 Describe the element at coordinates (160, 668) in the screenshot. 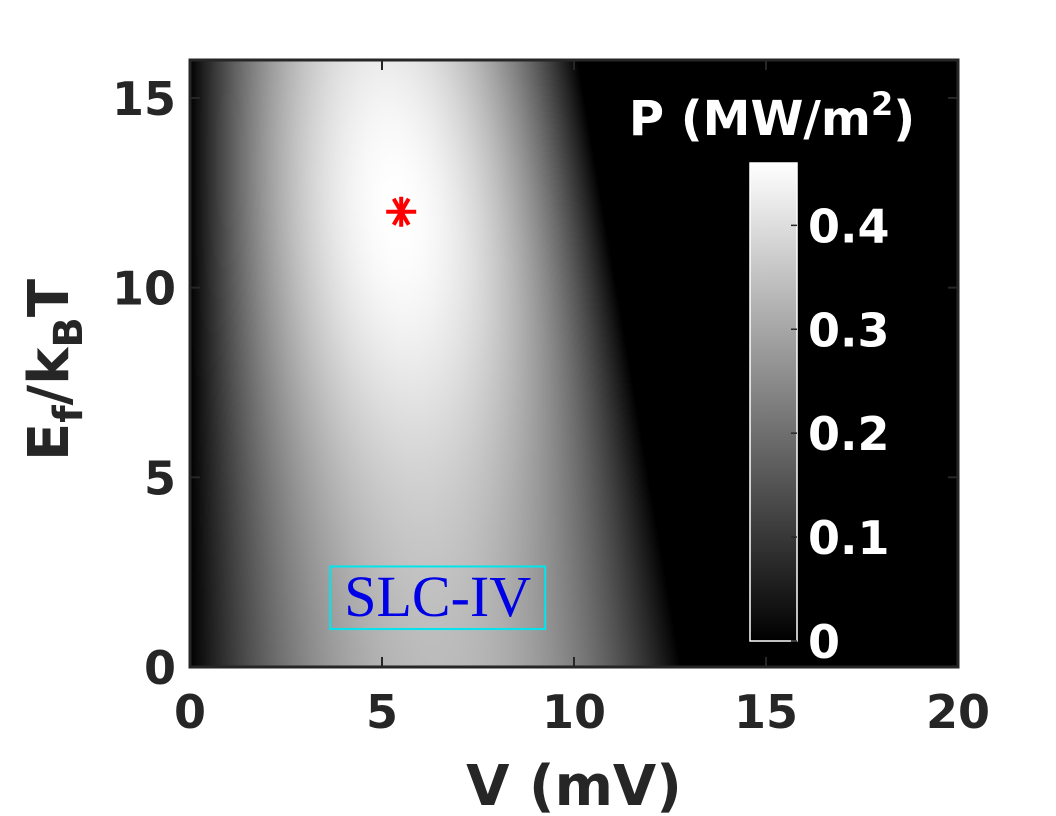

I see `y-tick-label: 0` at that location.